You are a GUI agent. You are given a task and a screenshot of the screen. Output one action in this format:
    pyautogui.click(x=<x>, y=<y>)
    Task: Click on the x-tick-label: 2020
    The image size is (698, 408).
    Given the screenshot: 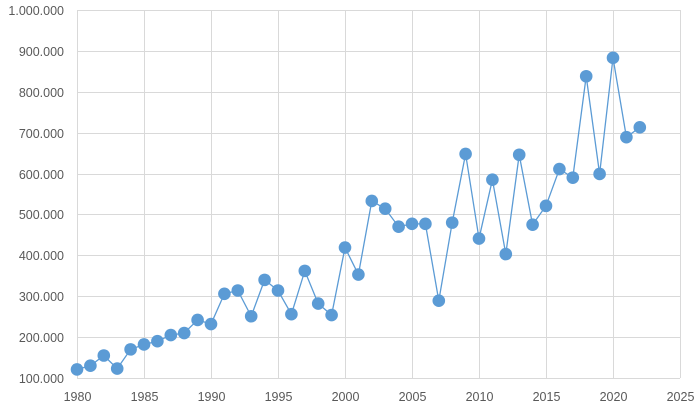 What is the action you would take?
    pyautogui.click(x=614, y=397)
    